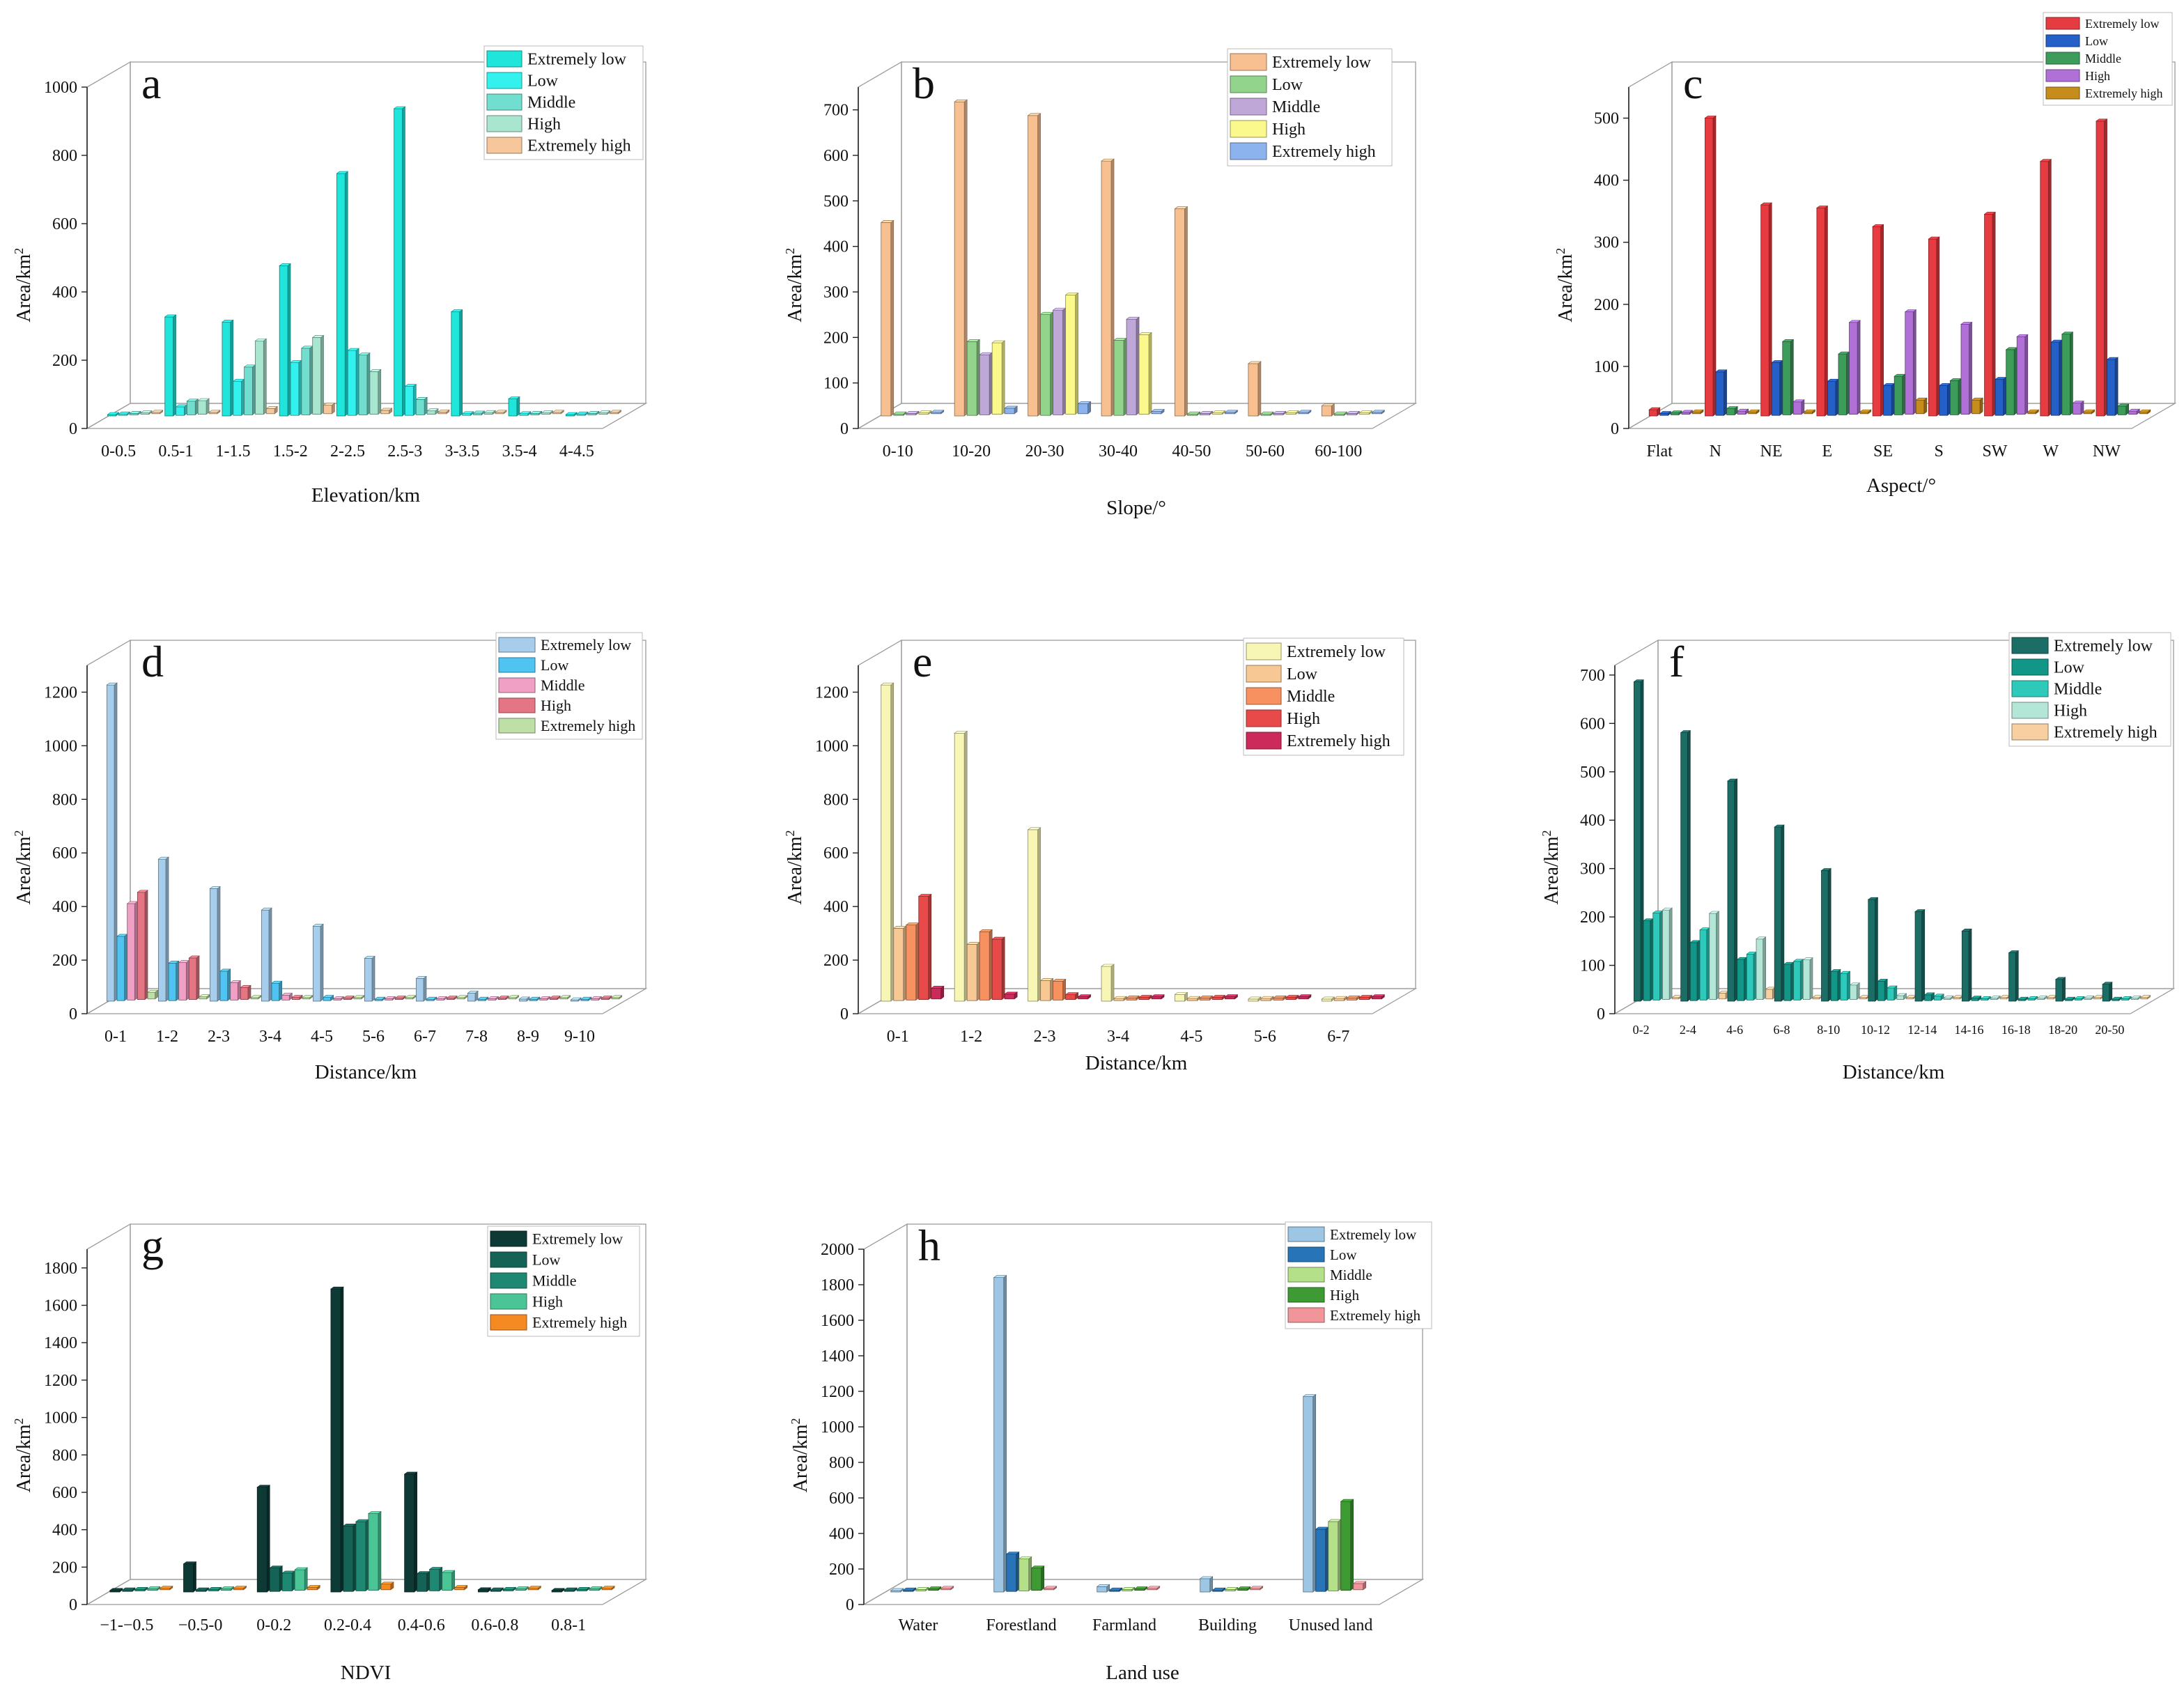 The height and width of the screenshot is (1693, 2184). Describe the element at coordinates (836, 800) in the screenshot. I see `y-tick-label: 800` at that location.